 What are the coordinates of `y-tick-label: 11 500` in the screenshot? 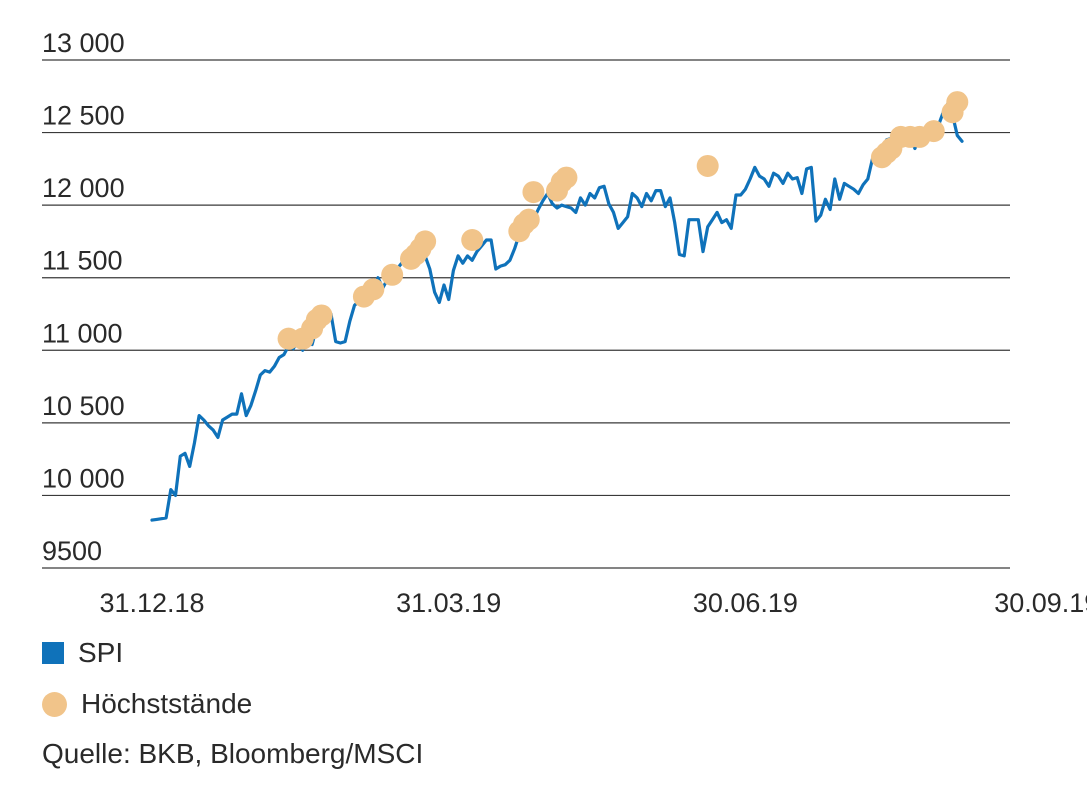 It's located at (82, 261).